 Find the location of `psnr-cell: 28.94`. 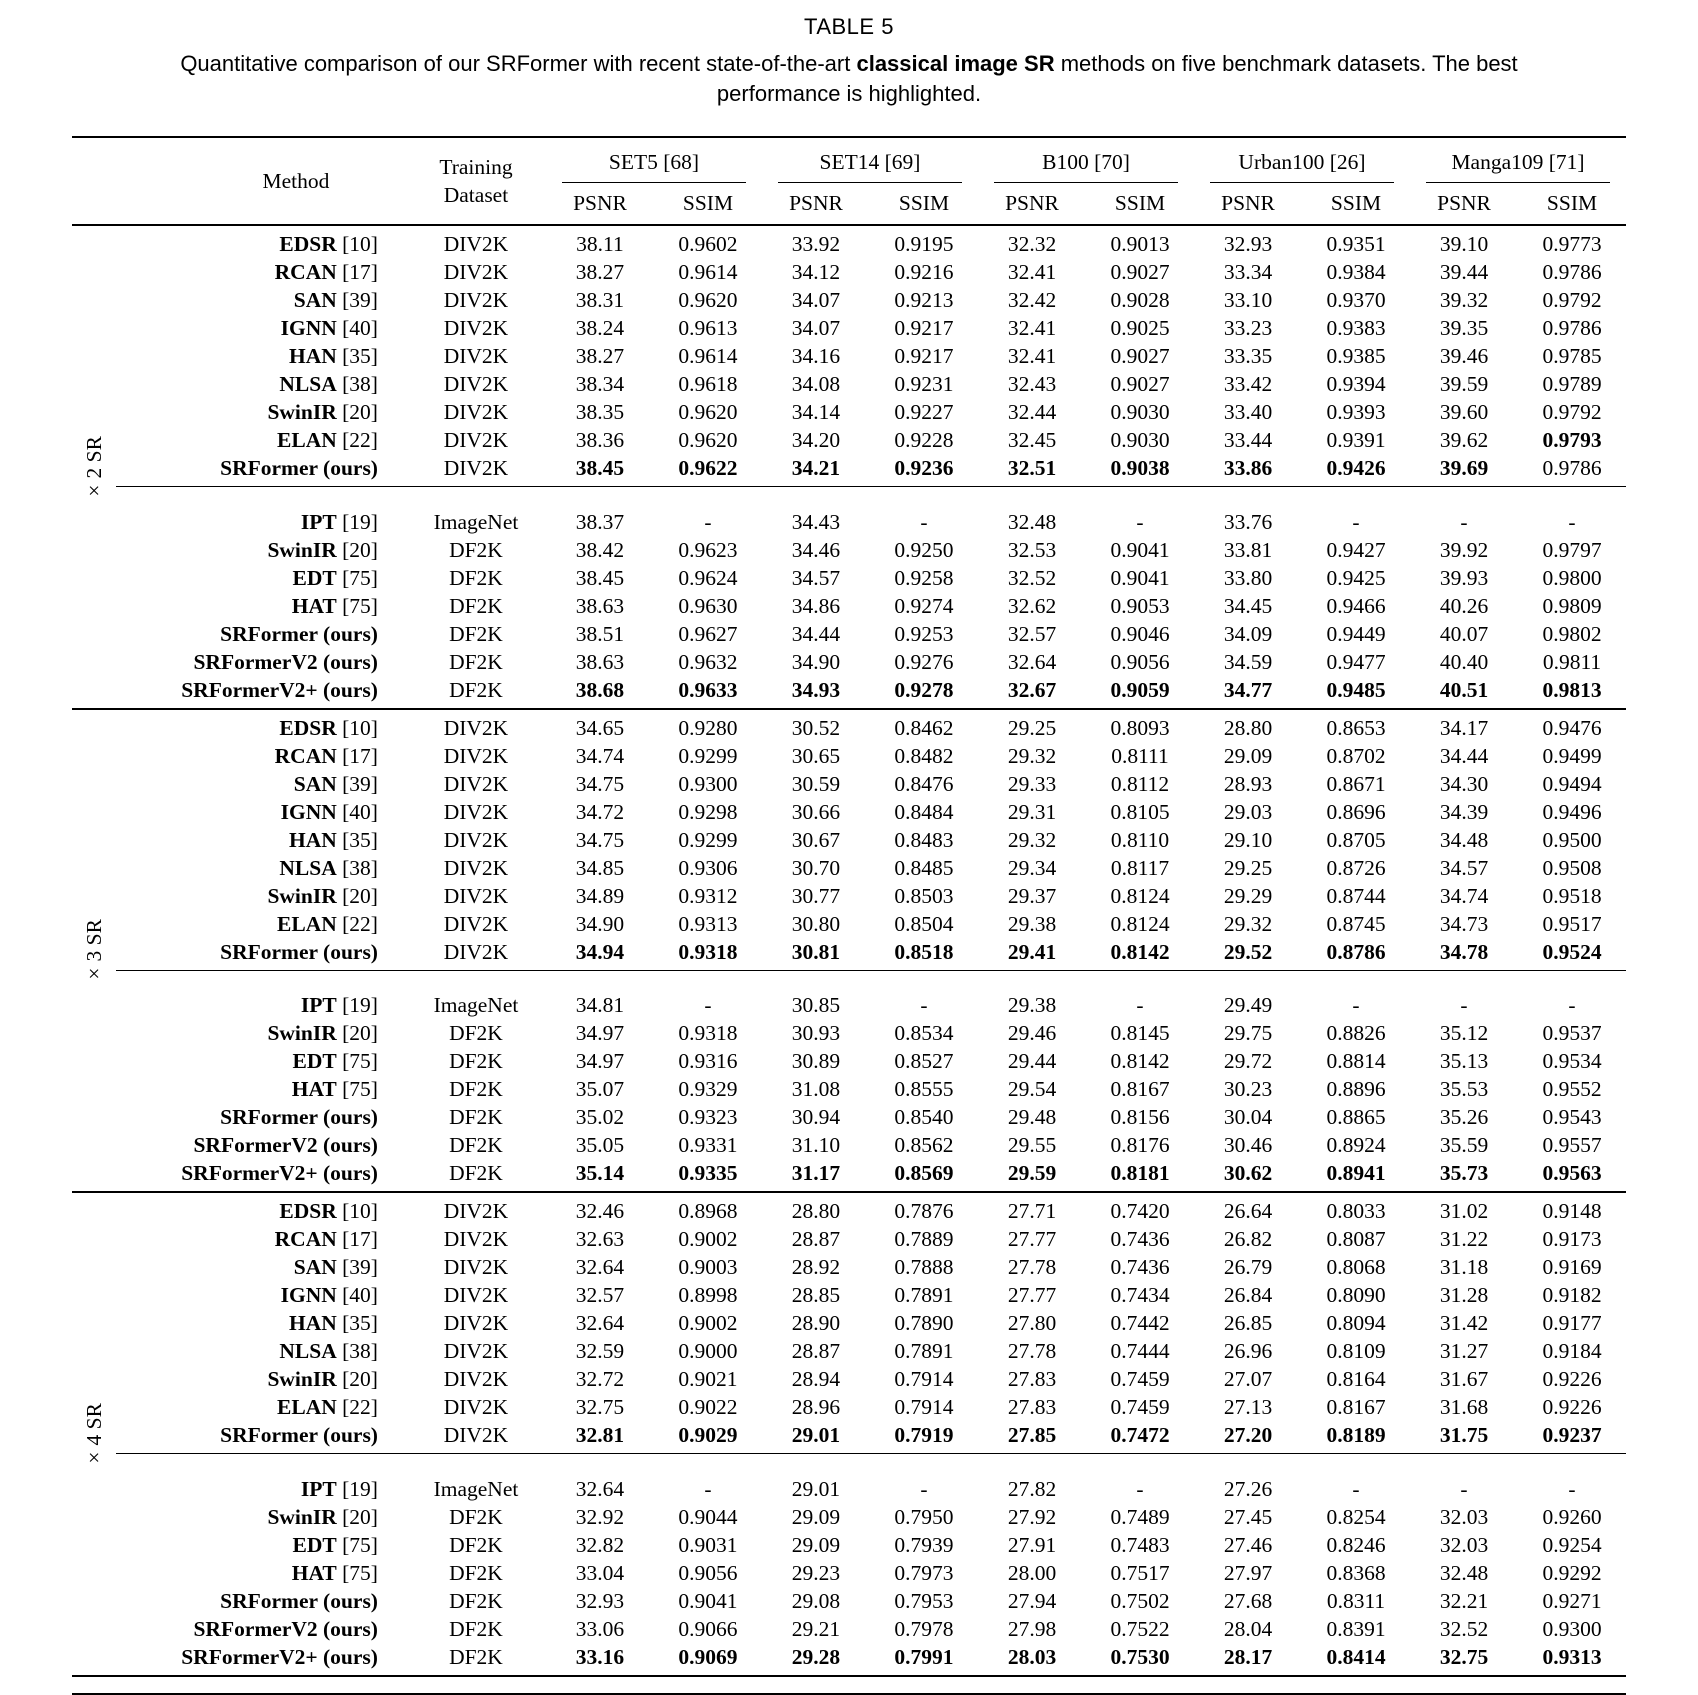

psnr-cell: 28.94 is located at coordinates (816, 1379).